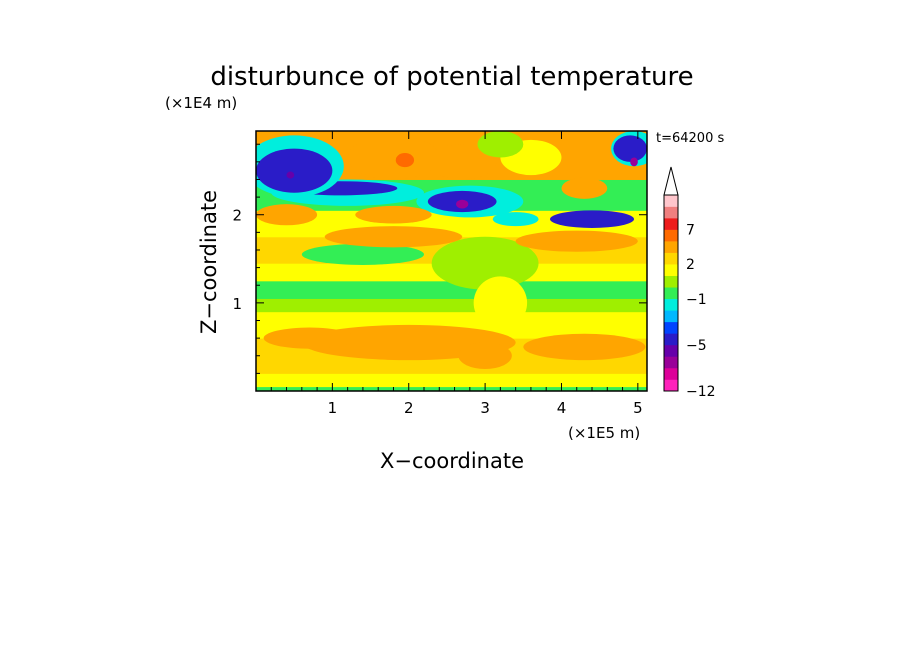 This screenshot has height=654, width=904. What do you see at coordinates (452, 461) in the screenshot?
I see `x-axis-label: X−coordinate` at bounding box center [452, 461].